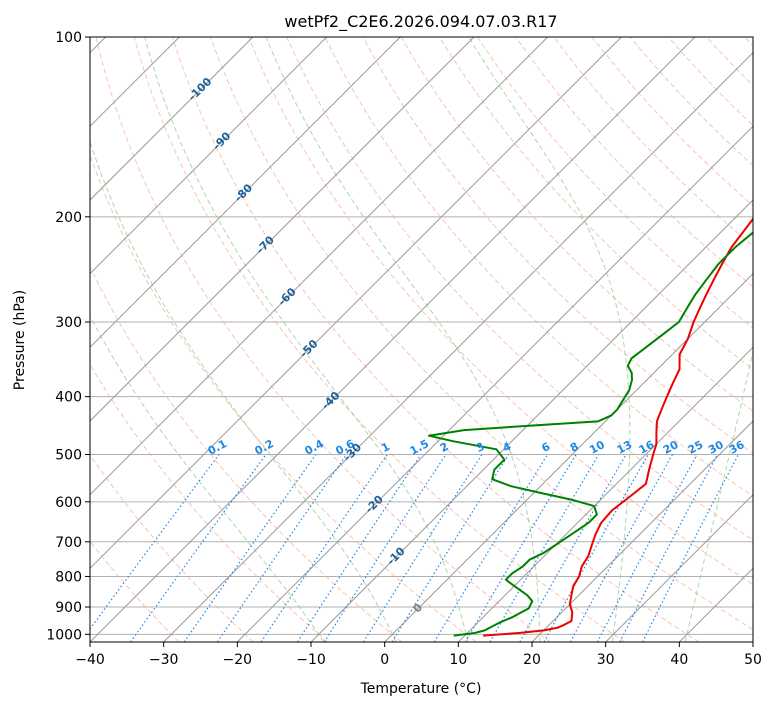 This screenshot has height=708, width=775. I want to click on mixing-ratio-label: 30, so click(716, 447).